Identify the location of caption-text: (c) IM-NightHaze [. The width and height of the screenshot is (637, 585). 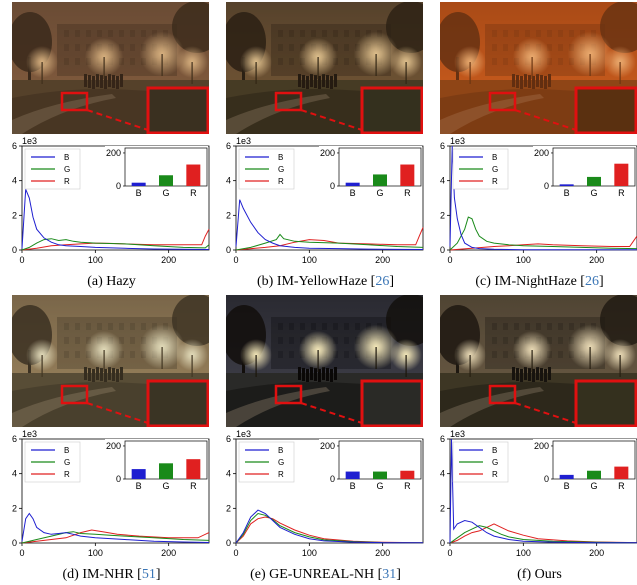
(530, 281).